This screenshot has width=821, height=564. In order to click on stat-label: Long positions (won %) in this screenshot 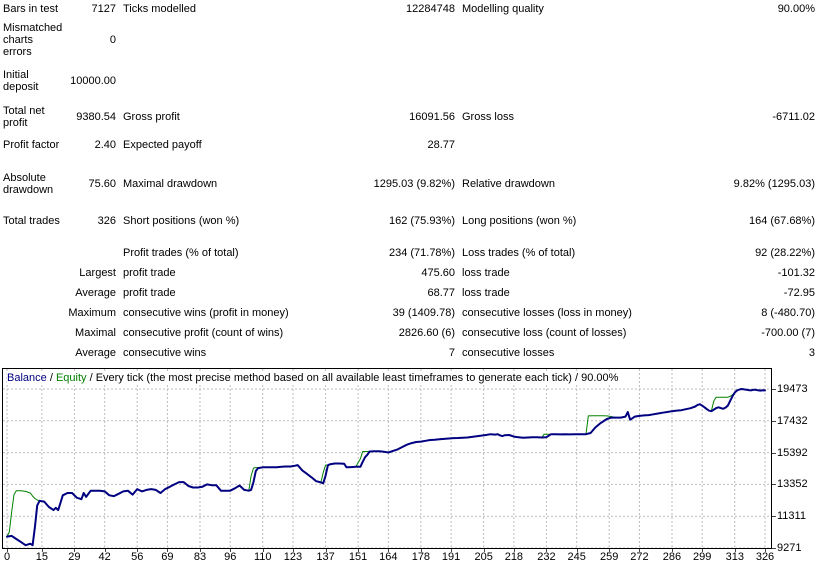, I will do `click(519, 221)`.